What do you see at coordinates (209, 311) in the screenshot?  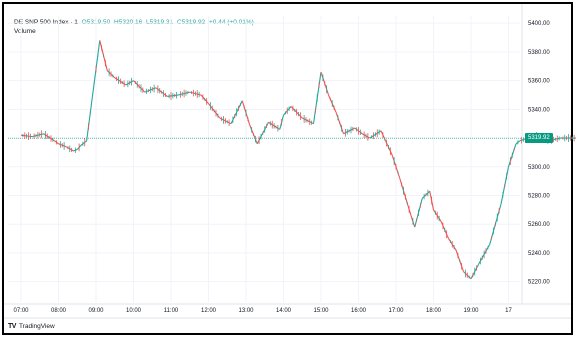 I see `x-tick-label: 12:00` at bounding box center [209, 311].